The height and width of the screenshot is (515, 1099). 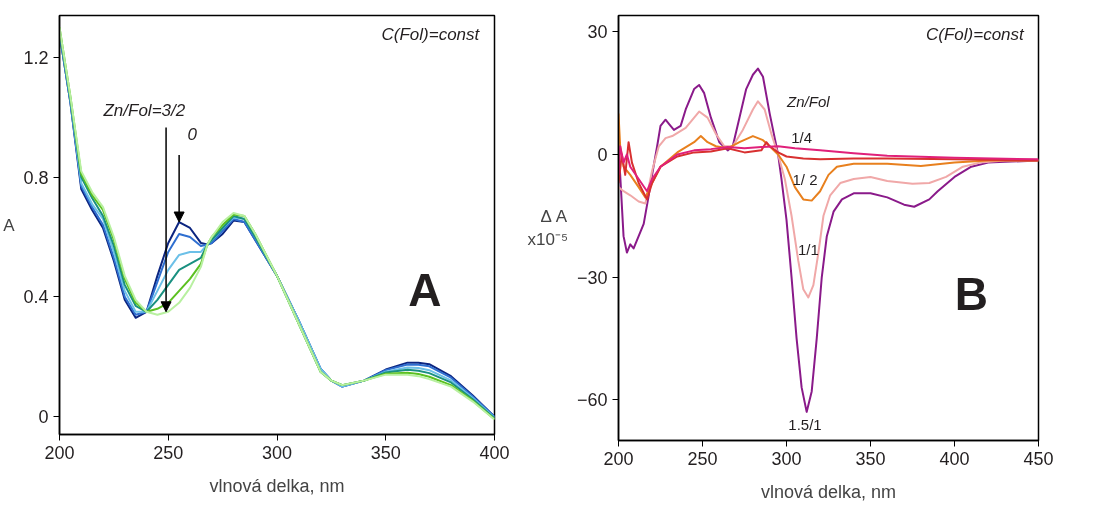 I want to click on annotation: 1.5/1, so click(x=805, y=424).